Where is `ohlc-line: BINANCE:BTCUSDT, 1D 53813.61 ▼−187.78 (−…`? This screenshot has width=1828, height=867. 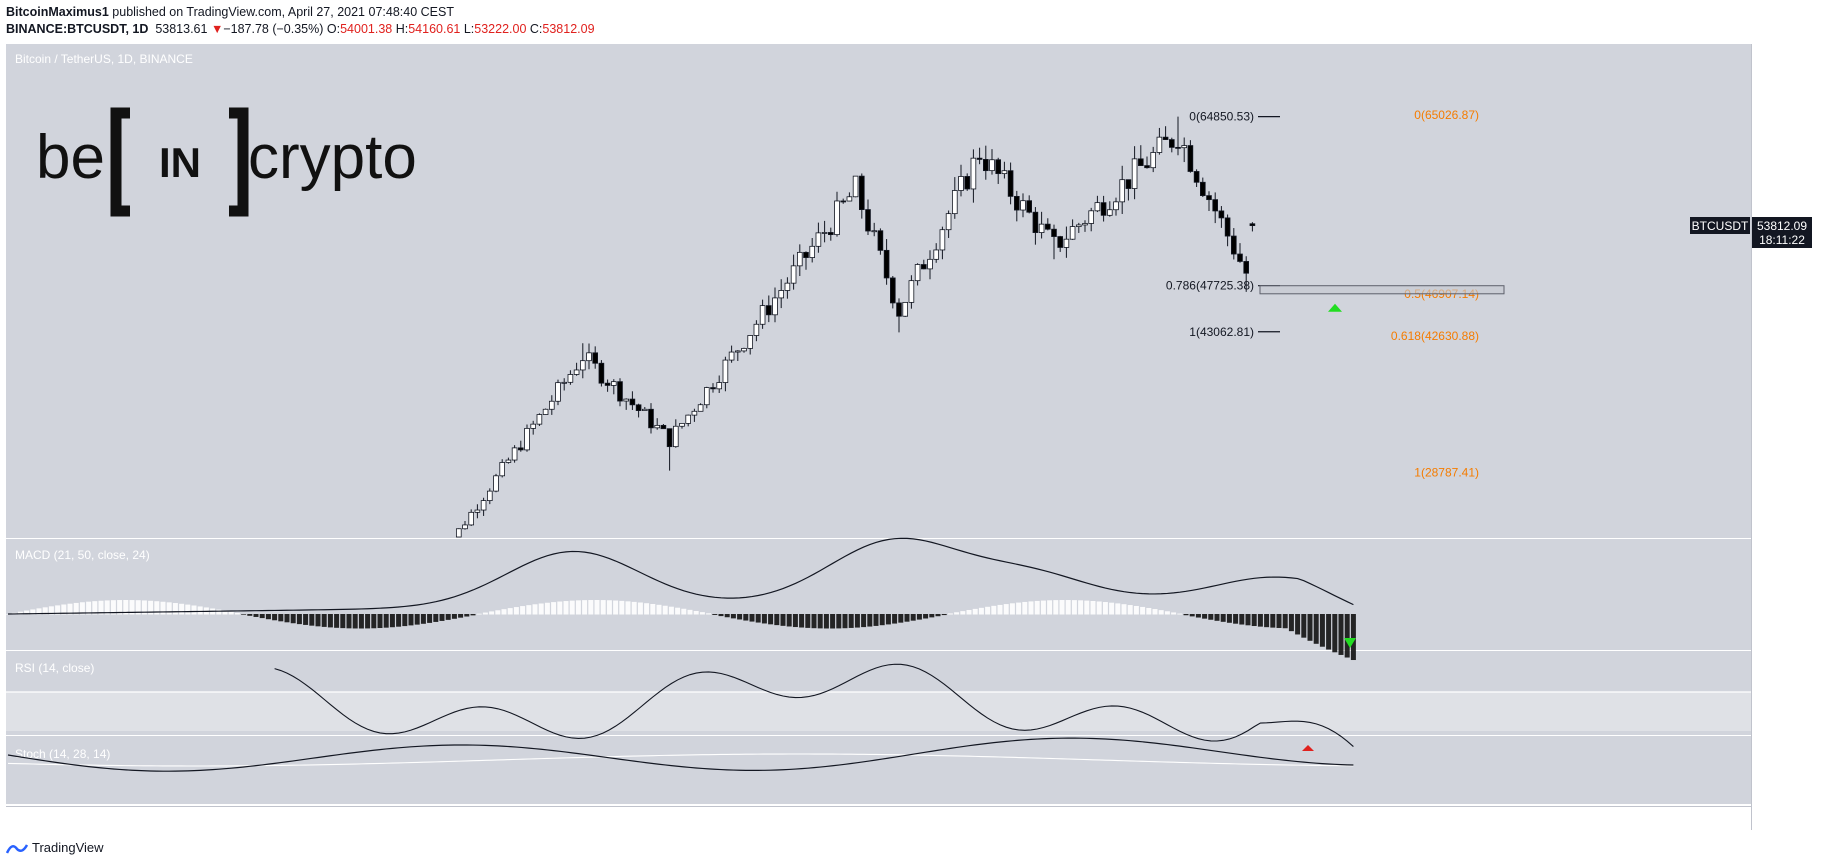
ohlc-line: BINANCE:BTCUSDT, 1D 53813.61 ▼−187.78 (−… is located at coordinates (300, 29).